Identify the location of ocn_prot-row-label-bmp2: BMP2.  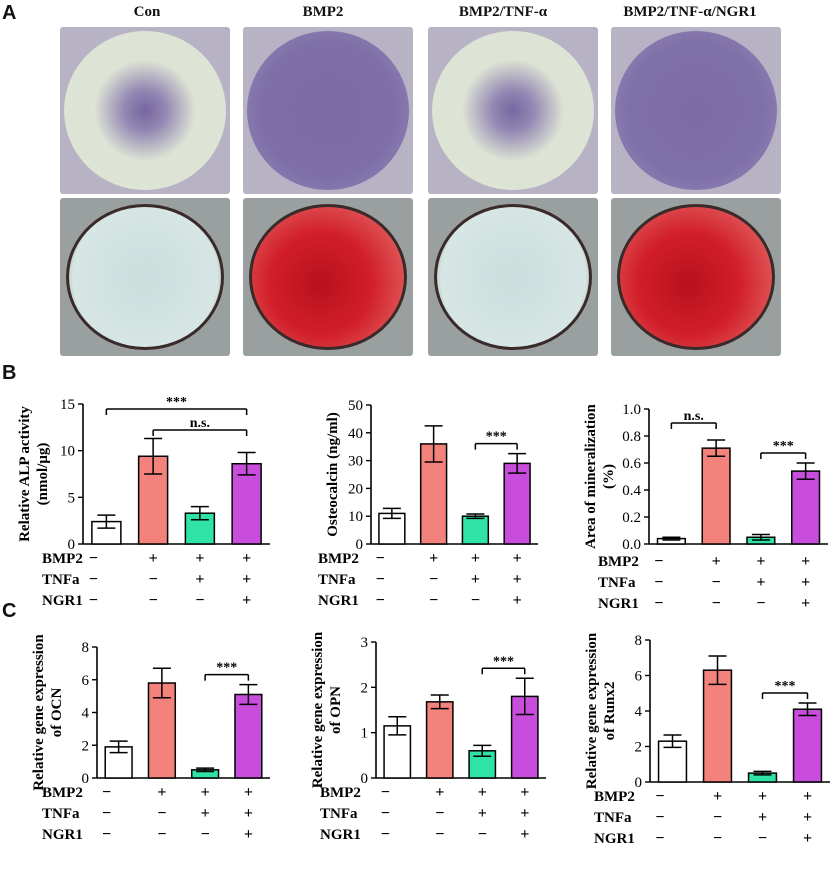
(338, 559).